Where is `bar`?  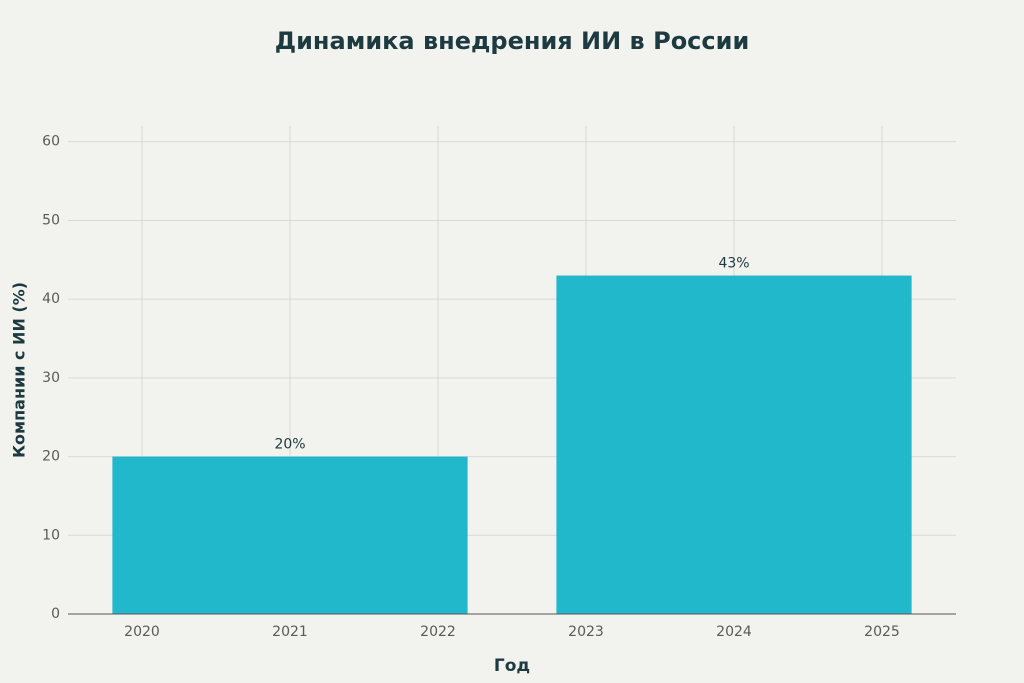 bar is located at coordinates (290, 535).